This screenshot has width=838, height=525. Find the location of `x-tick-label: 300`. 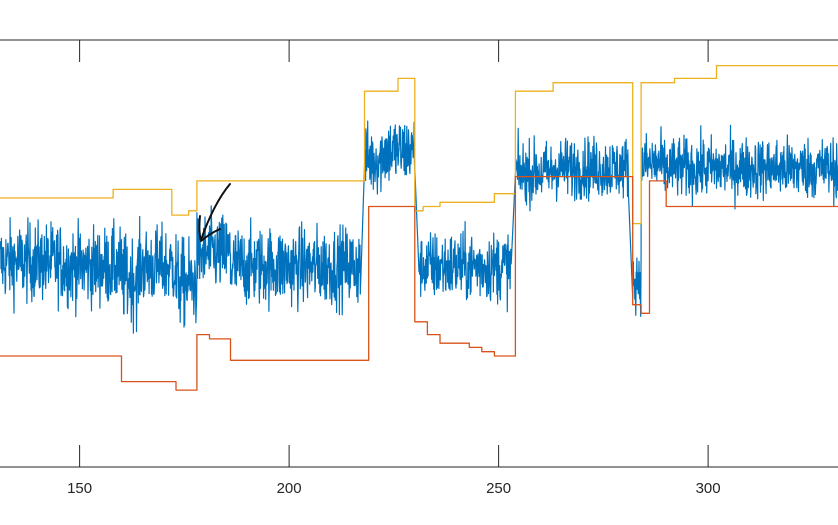

x-tick-label: 300 is located at coordinates (708, 488).